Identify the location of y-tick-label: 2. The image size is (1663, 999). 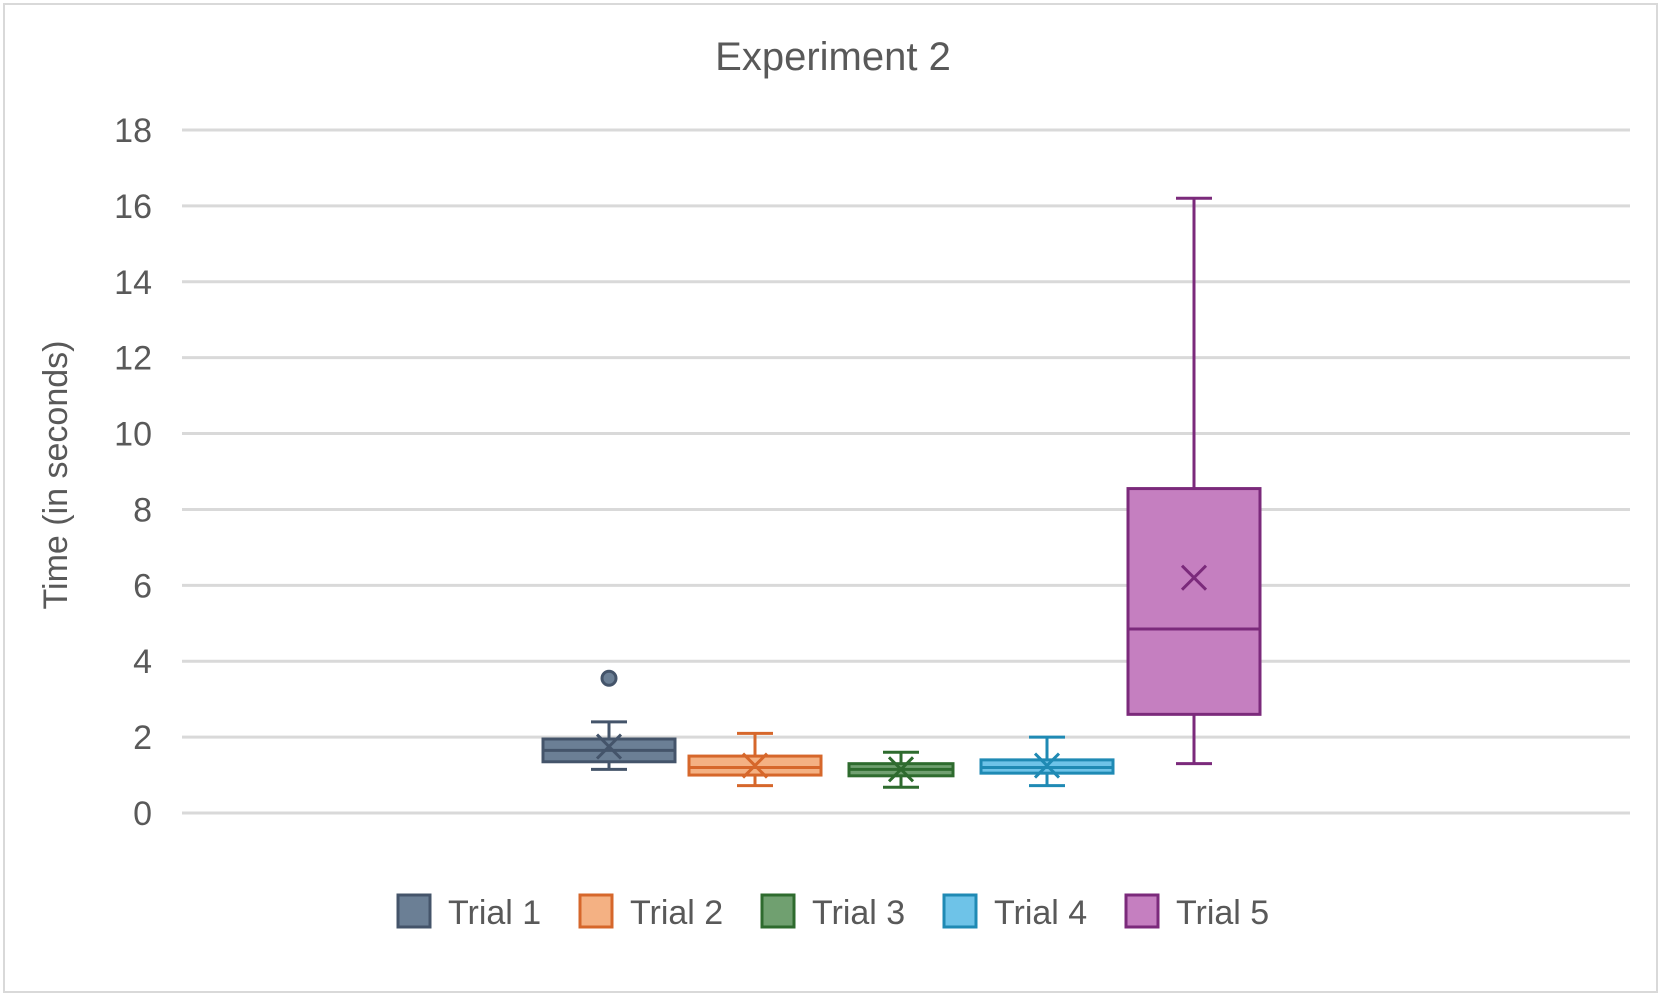
(142, 738).